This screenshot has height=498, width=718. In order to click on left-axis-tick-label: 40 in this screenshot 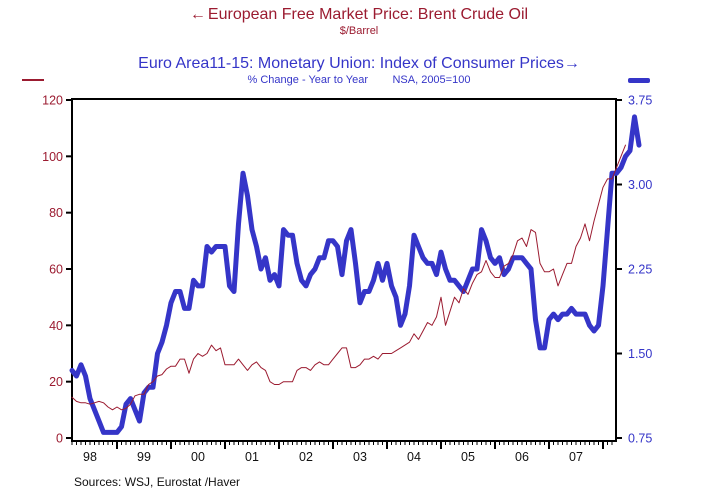, I will do `click(56, 326)`.